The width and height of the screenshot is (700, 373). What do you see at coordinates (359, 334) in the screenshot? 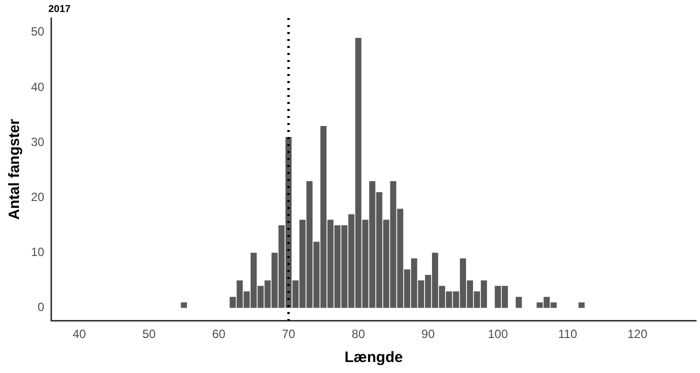
I see `x-tick-label: 80` at bounding box center [359, 334].